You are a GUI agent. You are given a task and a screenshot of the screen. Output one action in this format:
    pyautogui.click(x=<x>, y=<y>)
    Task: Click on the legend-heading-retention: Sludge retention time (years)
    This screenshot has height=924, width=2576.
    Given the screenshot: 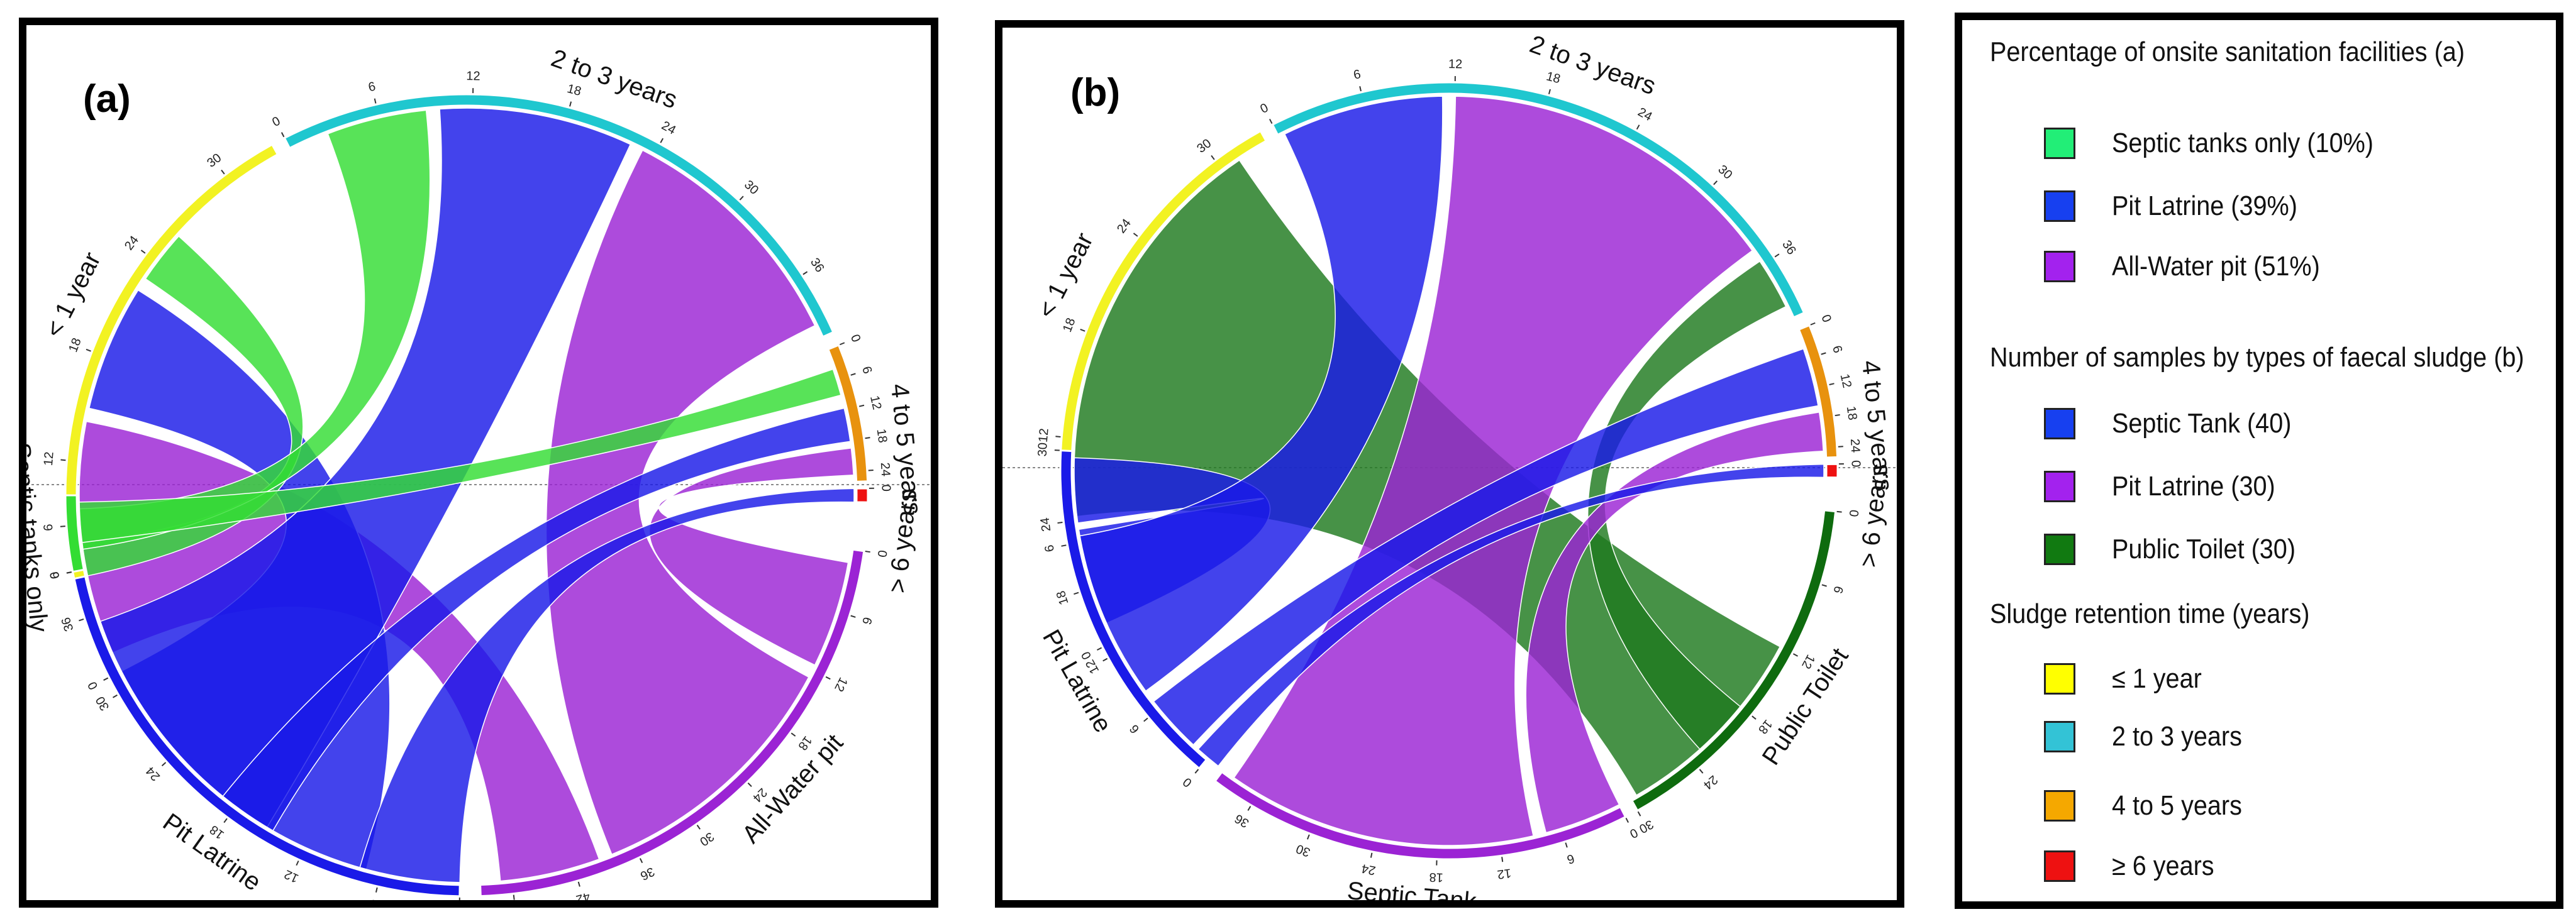 What is the action you would take?
    pyautogui.click(x=2150, y=613)
    